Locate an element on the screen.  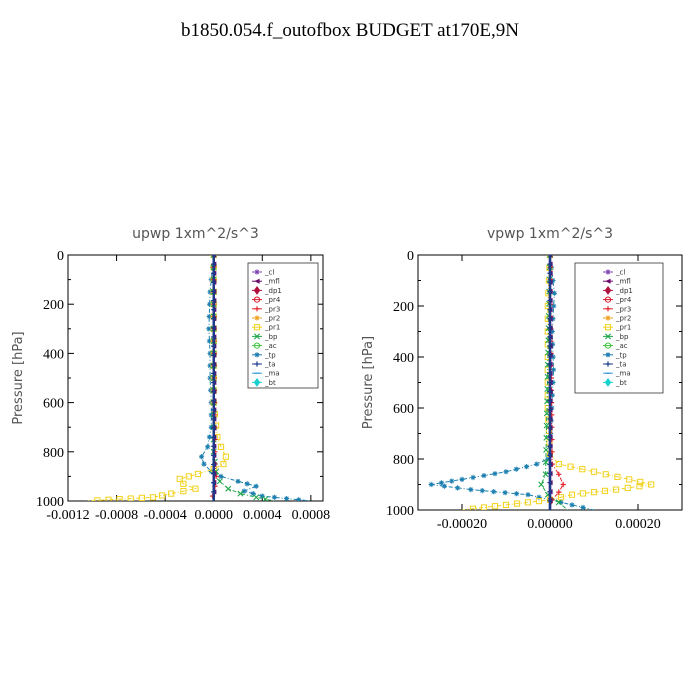
legend-item: _mfl is located at coordinates (266, 282).